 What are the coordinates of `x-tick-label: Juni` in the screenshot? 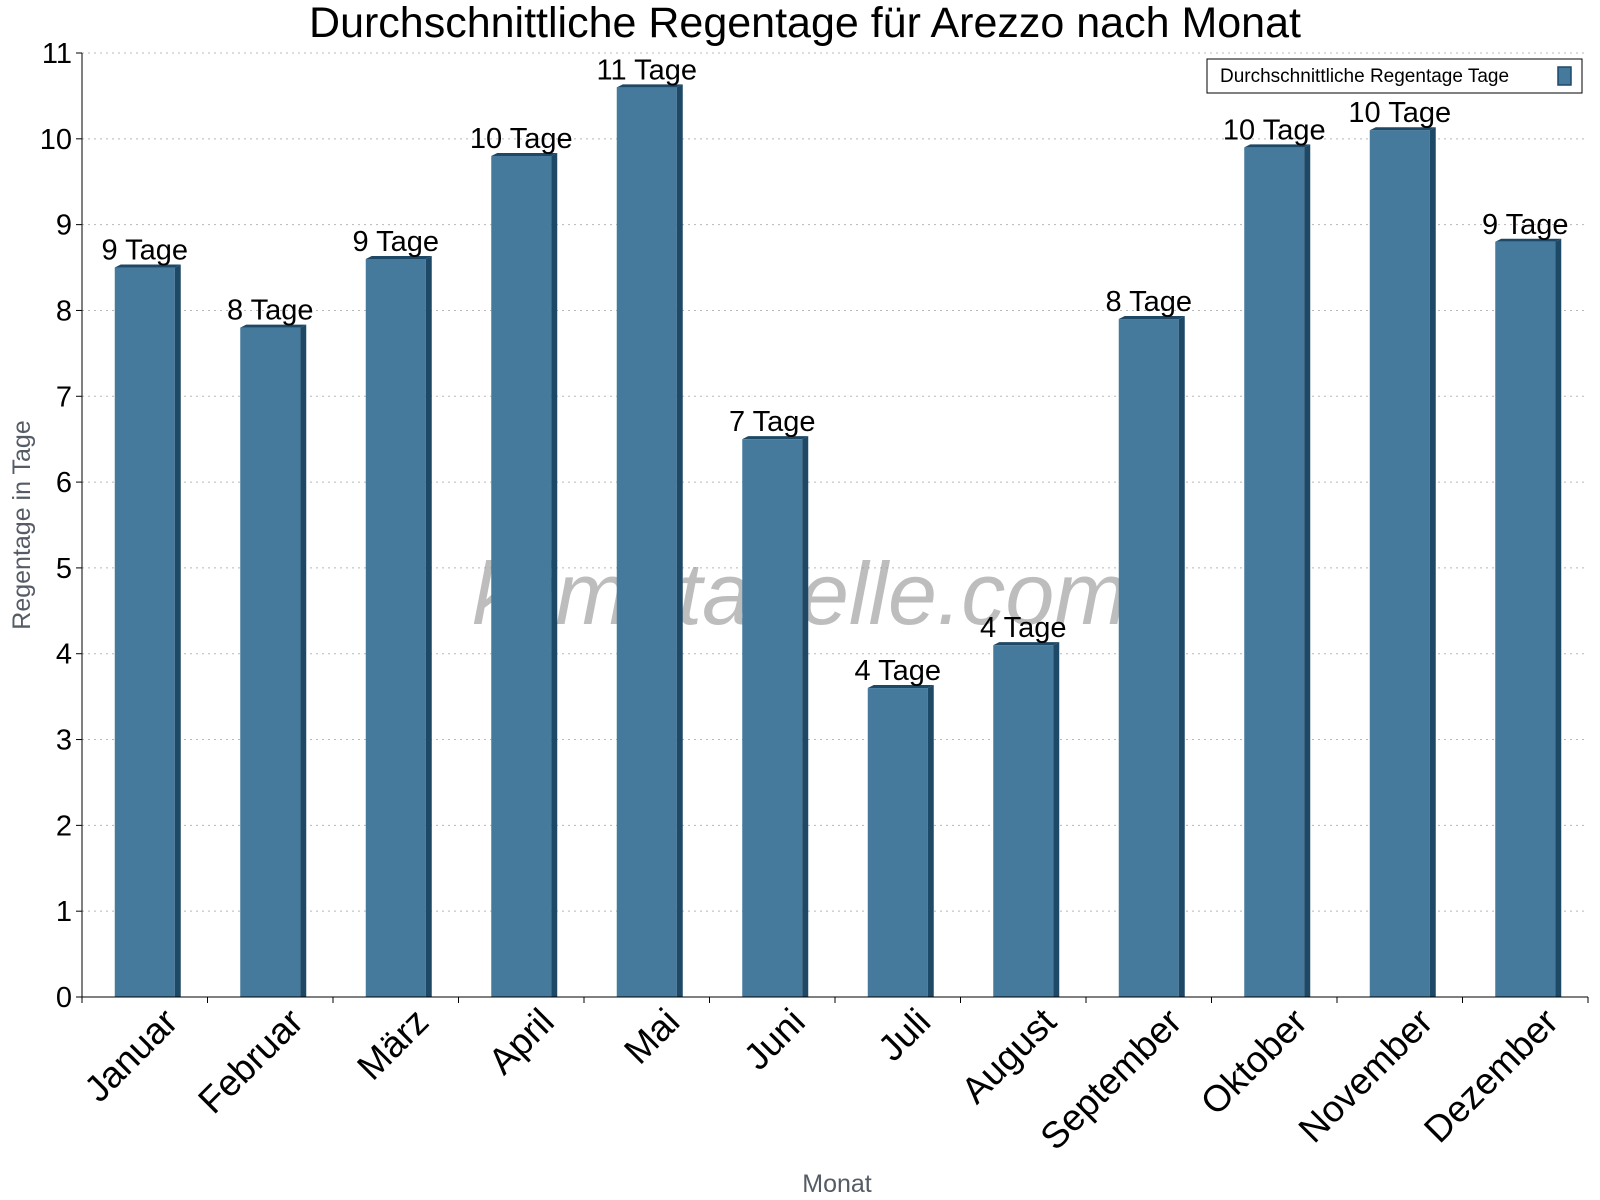 It's located at (774, 1039).